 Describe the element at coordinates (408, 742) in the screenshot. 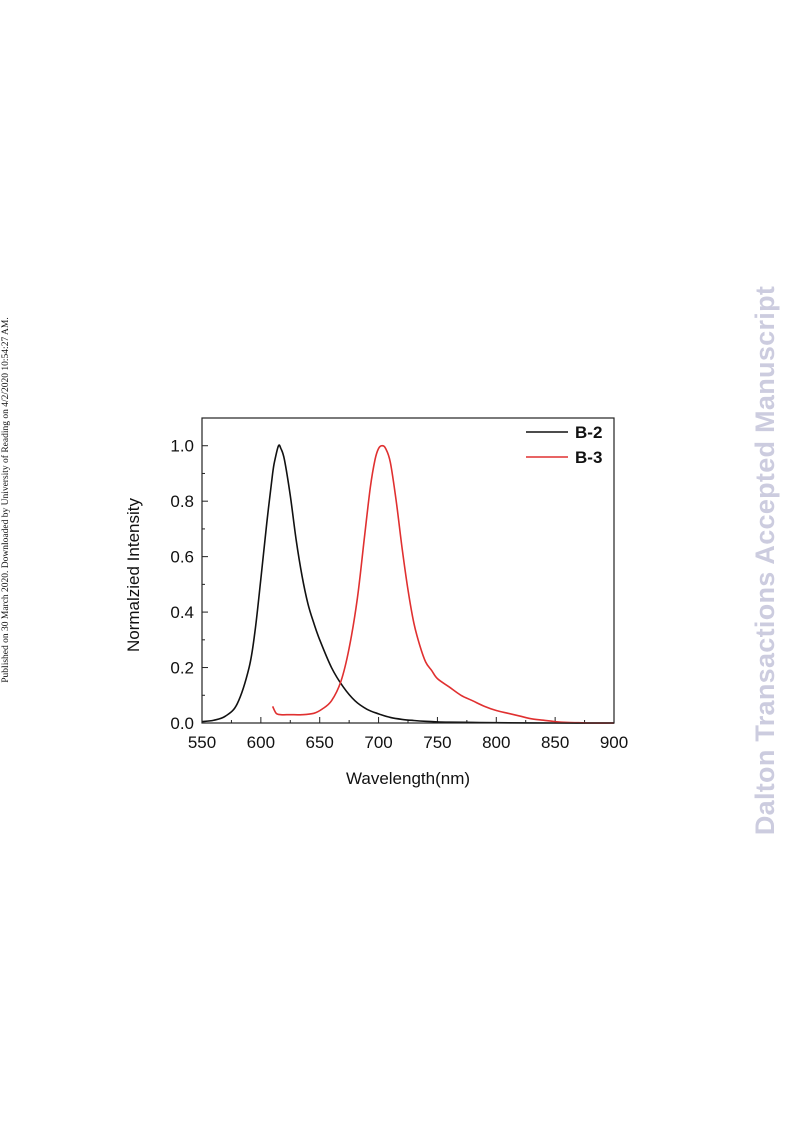

I see `x-tick-labels: 550 600 650 700 750 800 850 900` at that location.